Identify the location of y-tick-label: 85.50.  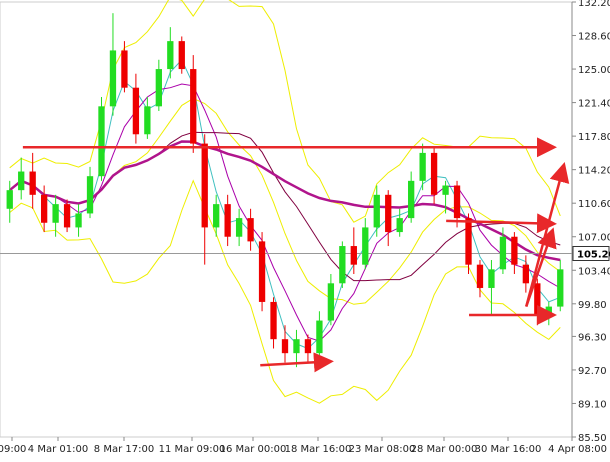
(592, 438).